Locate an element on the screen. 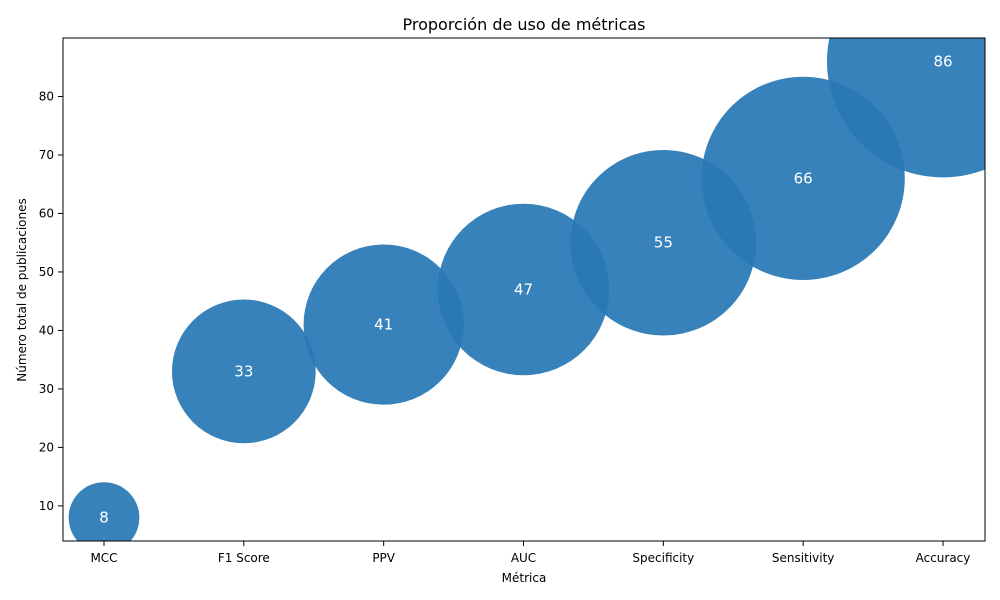 This screenshot has width=1000, height=600. bubble-accuracy is located at coordinates (906, 108).